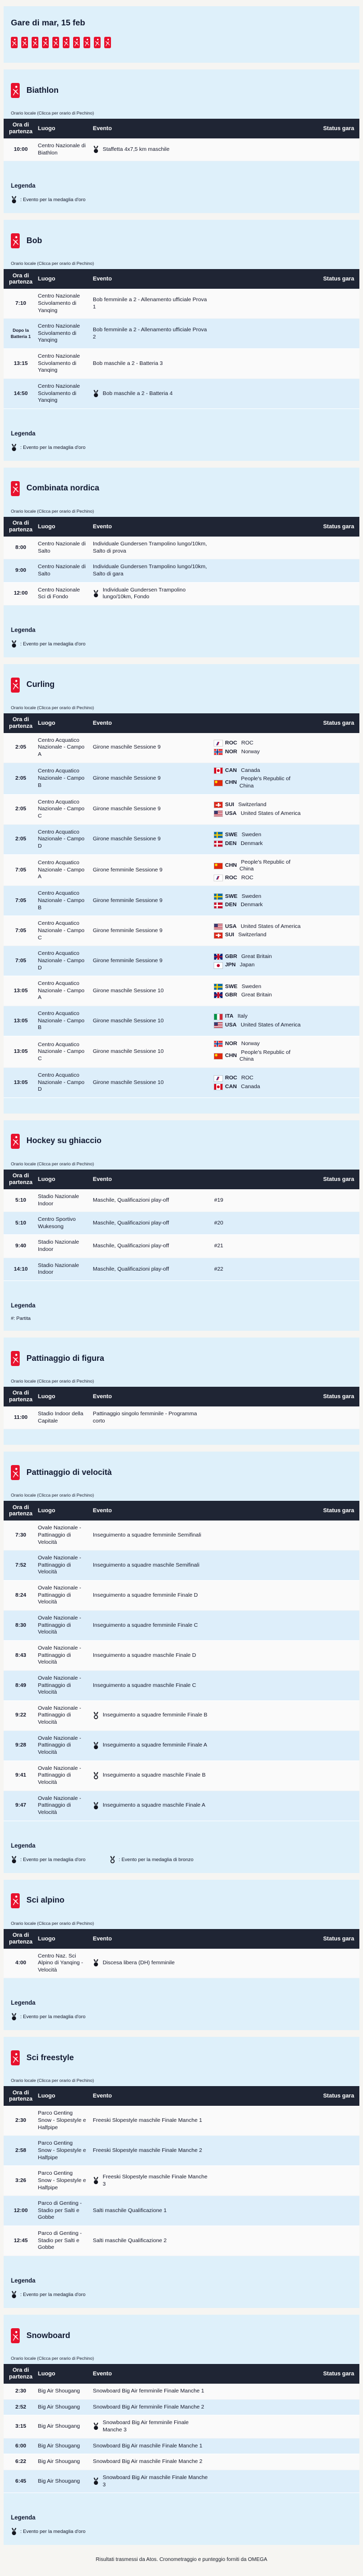 Image resolution: width=363 pixels, height=2576 pixels. Describe the element at coordinates (20, 2406) in the screenshot. I see `start-time: 2:52` at that location.